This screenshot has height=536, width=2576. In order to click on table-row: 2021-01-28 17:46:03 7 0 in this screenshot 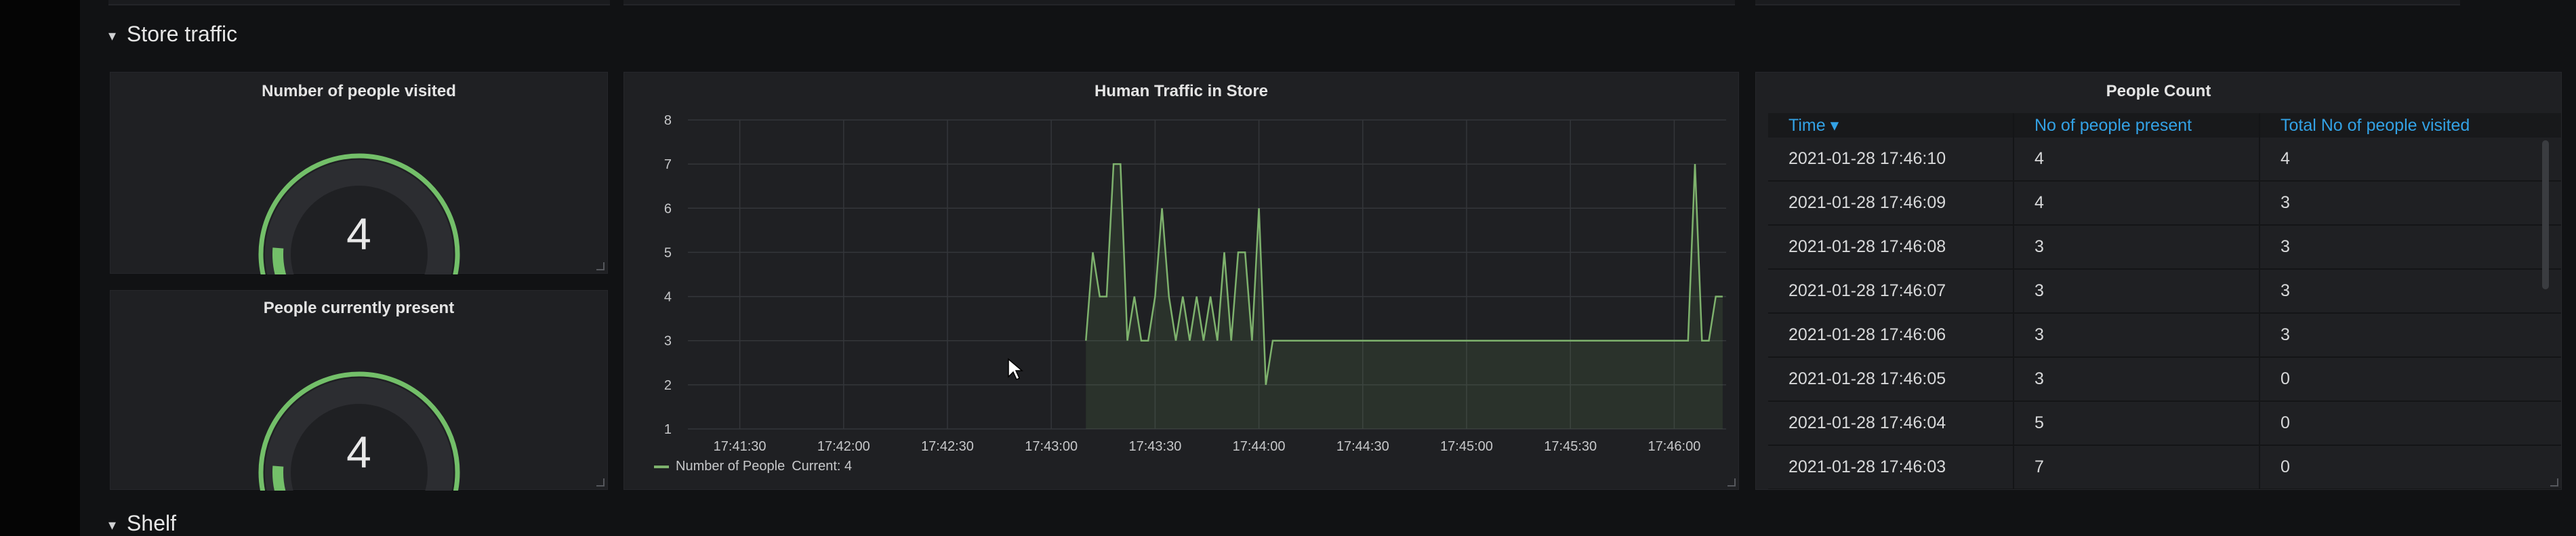, I will do `click(2165, 467)`.